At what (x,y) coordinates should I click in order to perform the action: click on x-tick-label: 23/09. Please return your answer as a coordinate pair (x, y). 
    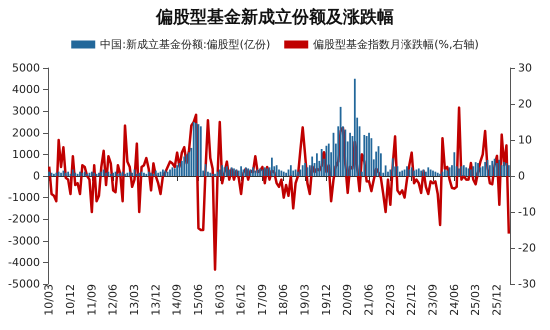
    Looking at the image, I should click on (433, 300).